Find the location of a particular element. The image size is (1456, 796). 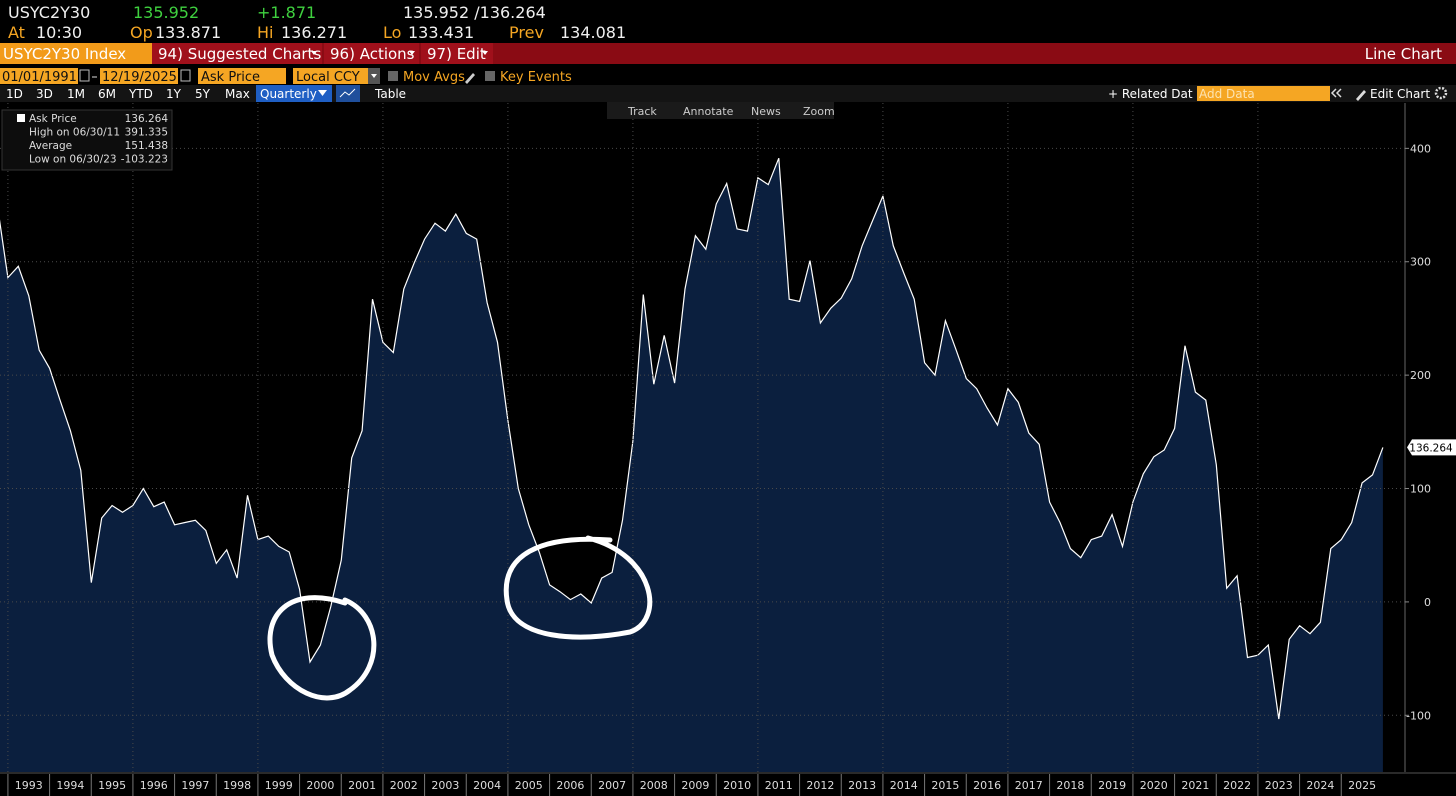

y-tick-label: -100 is located at coordinates (1418, 715).